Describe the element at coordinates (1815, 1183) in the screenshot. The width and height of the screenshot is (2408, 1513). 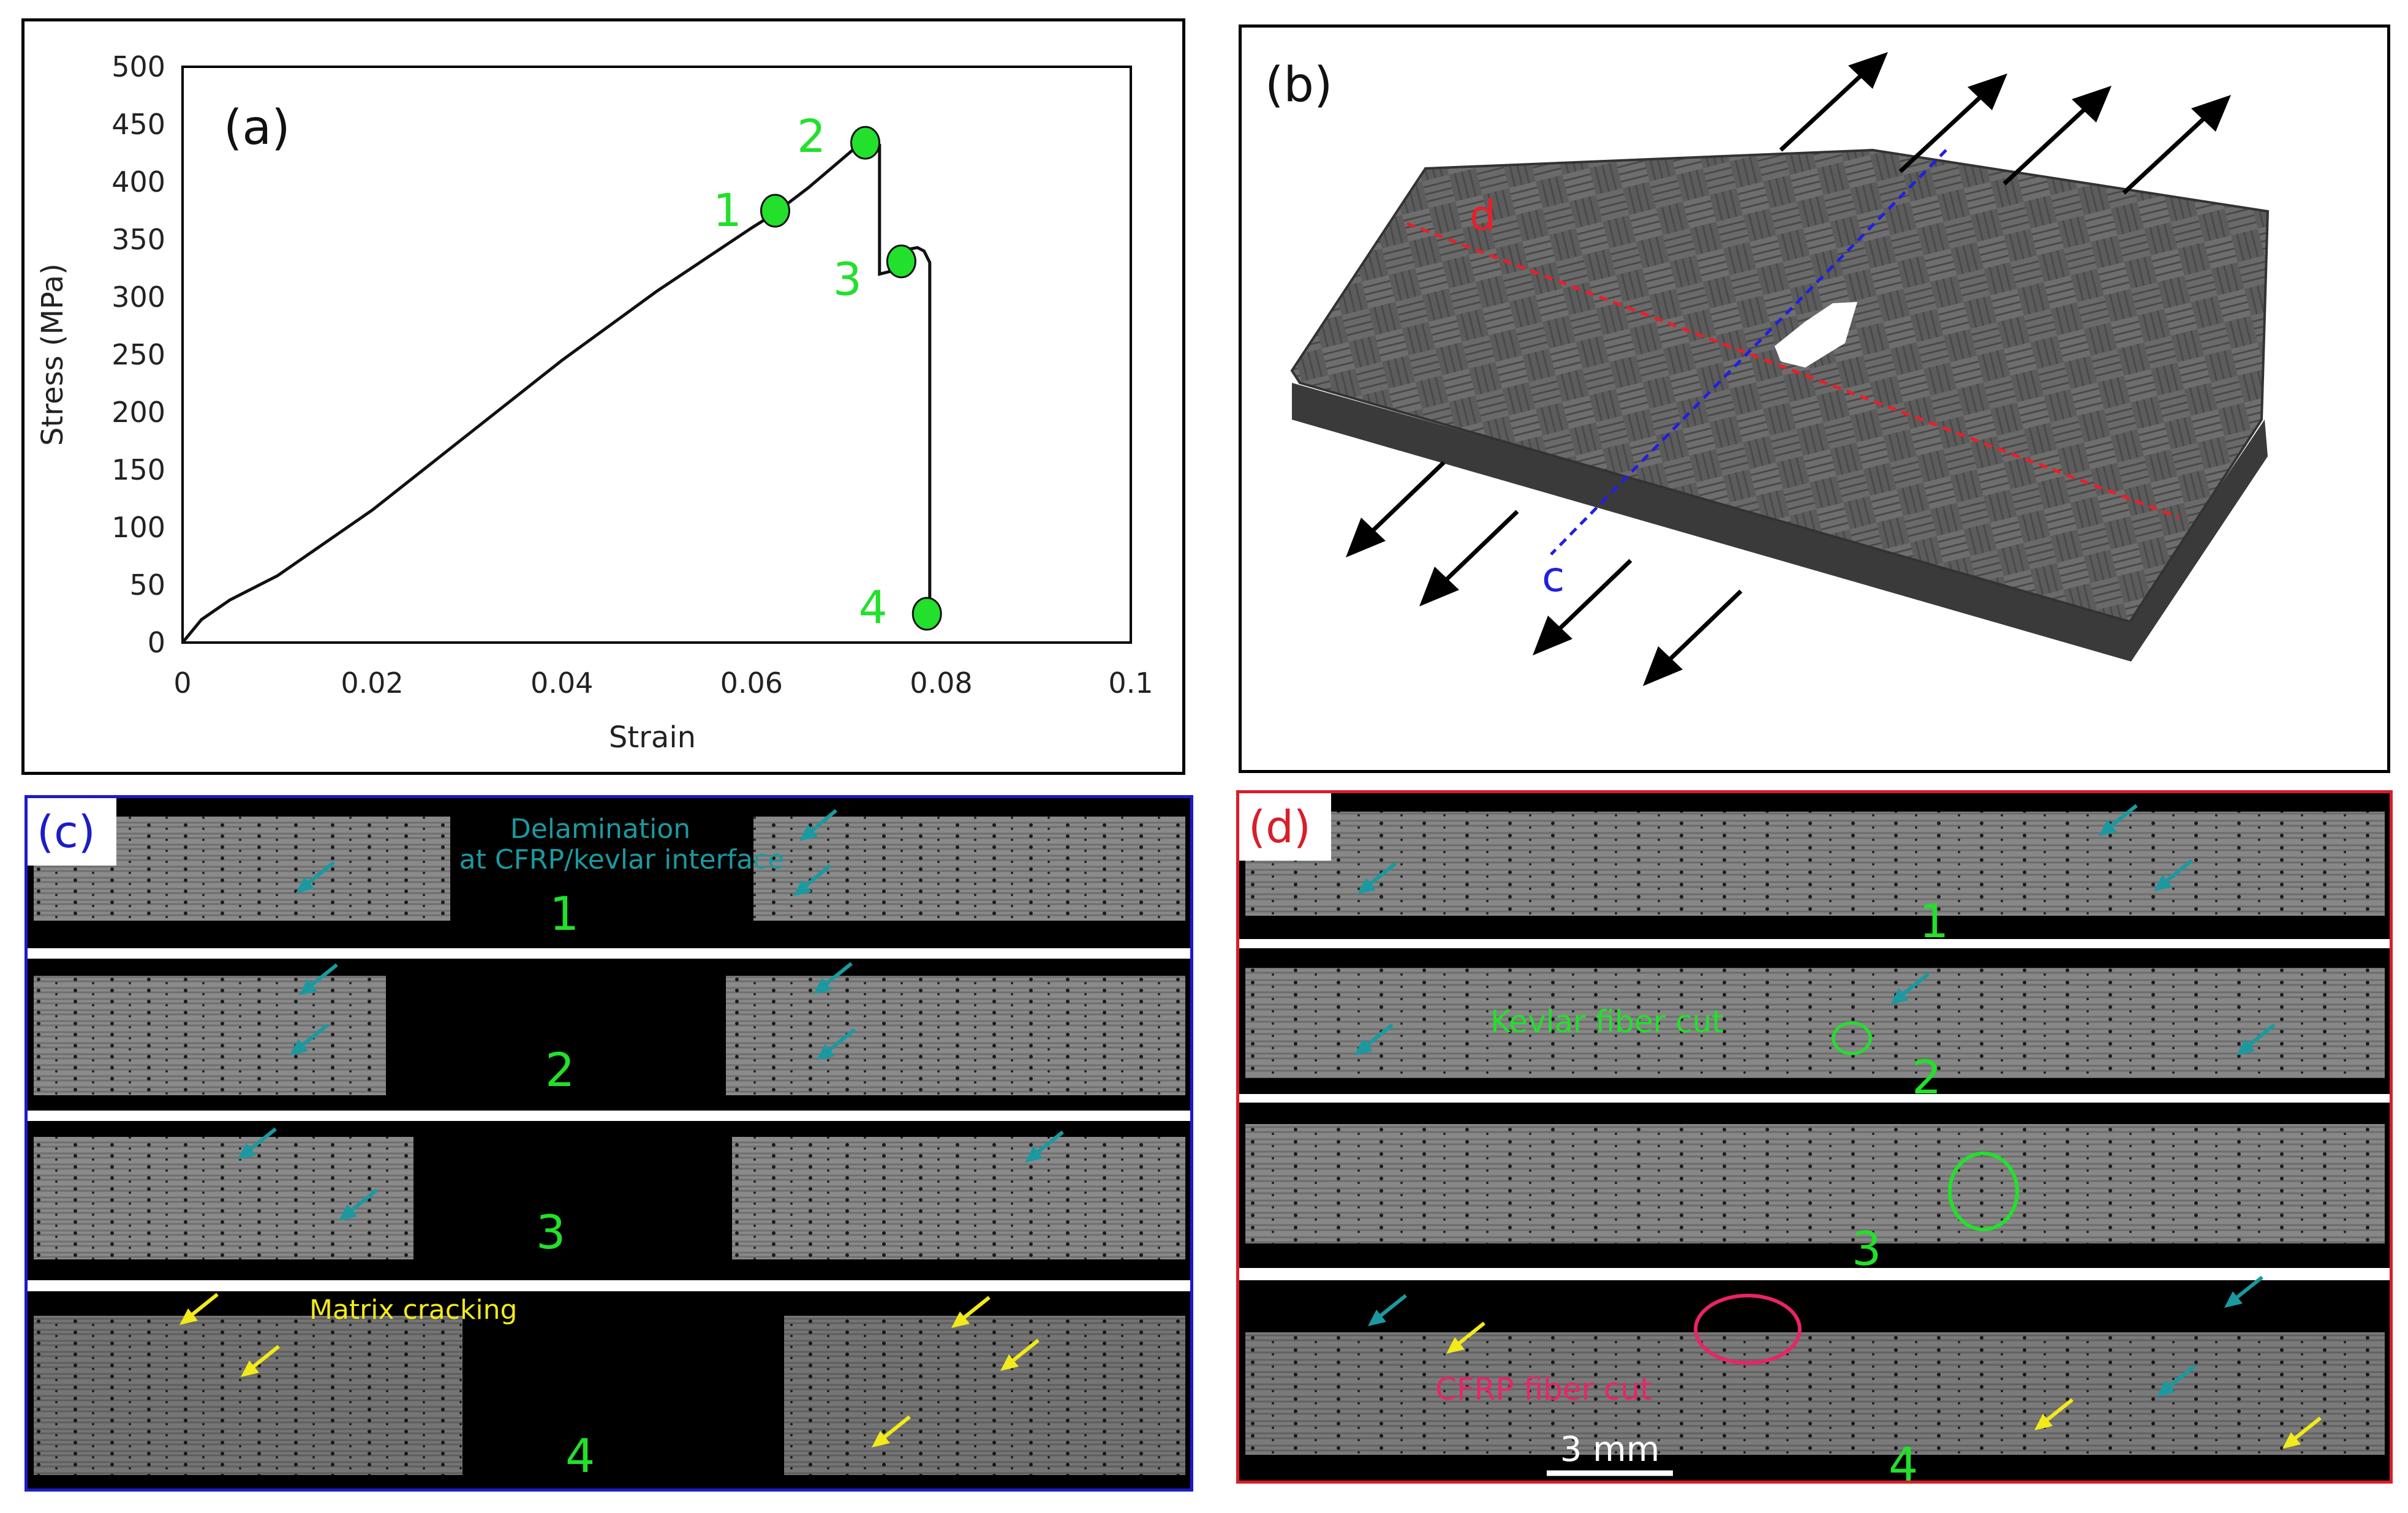
I see `ct-d-strip-3-body` at that location.